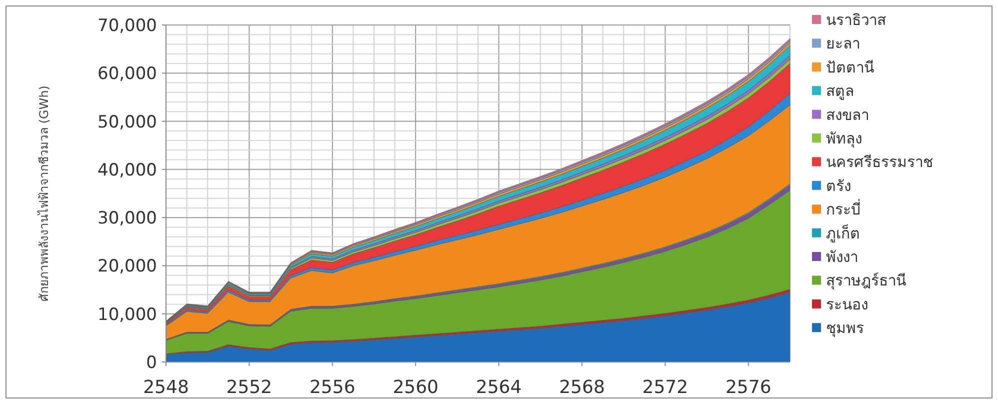  I want to click on y-tick-label: 40,000, so click(127, 170).